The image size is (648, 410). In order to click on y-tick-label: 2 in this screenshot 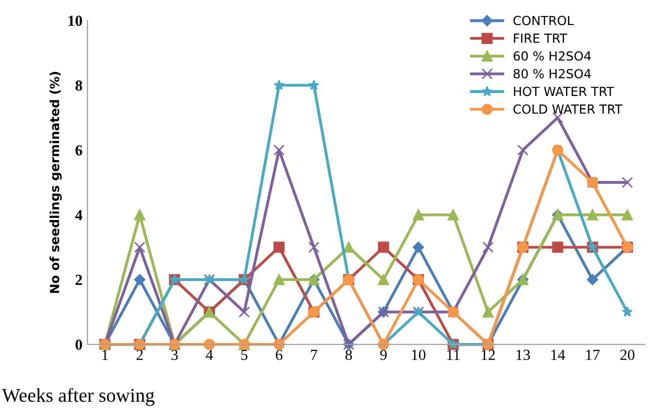, I will do `click(79, 279)`.